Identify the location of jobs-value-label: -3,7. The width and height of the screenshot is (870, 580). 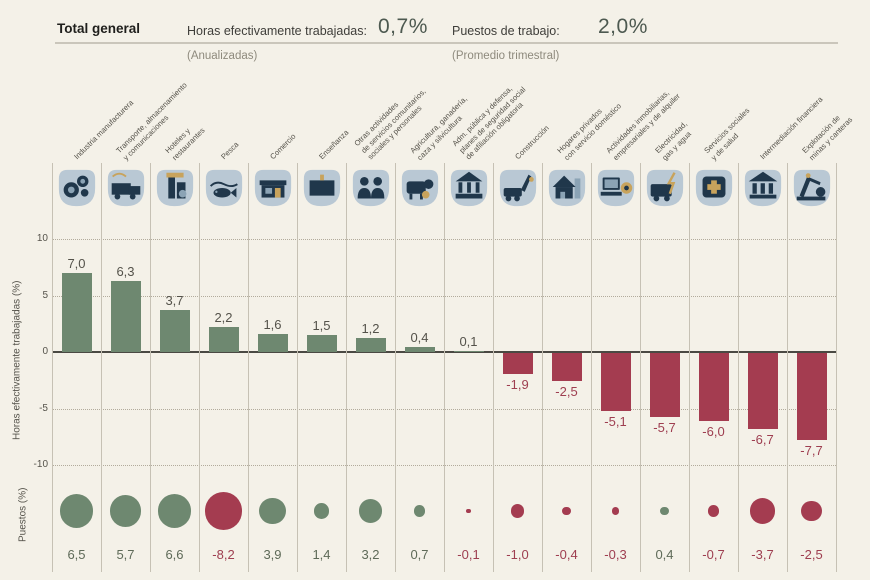
(762, 554).